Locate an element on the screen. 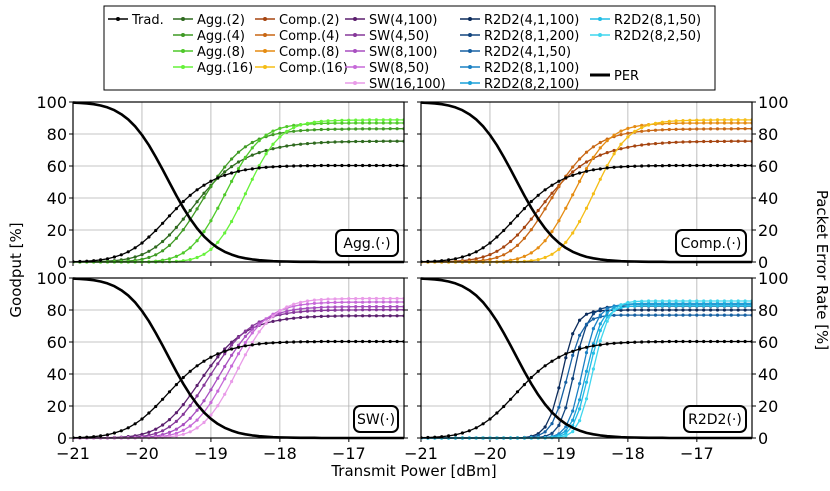  legend-label: PER is located at coordinates (626, 76).